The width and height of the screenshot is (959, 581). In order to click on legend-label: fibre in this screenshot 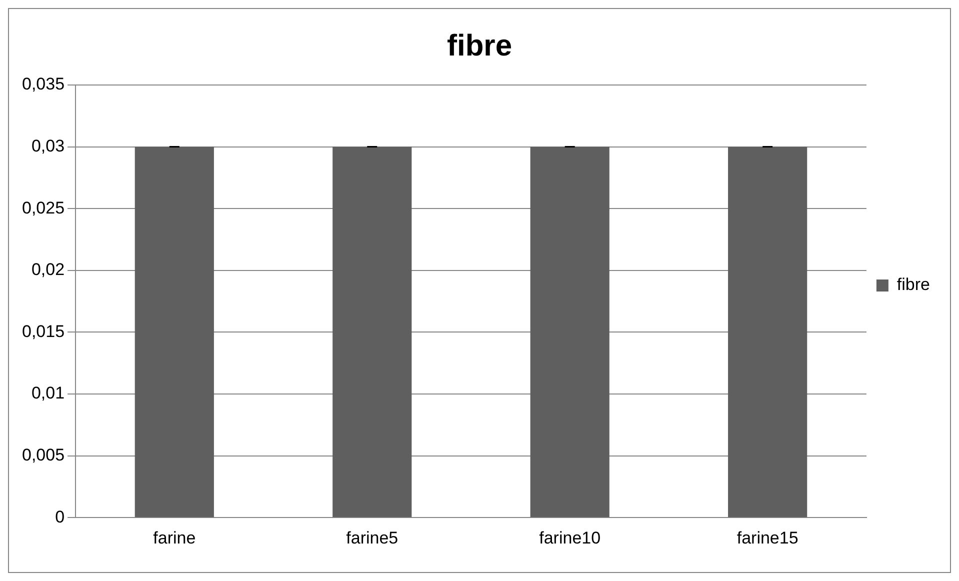, I will do `click(913, 284)`.